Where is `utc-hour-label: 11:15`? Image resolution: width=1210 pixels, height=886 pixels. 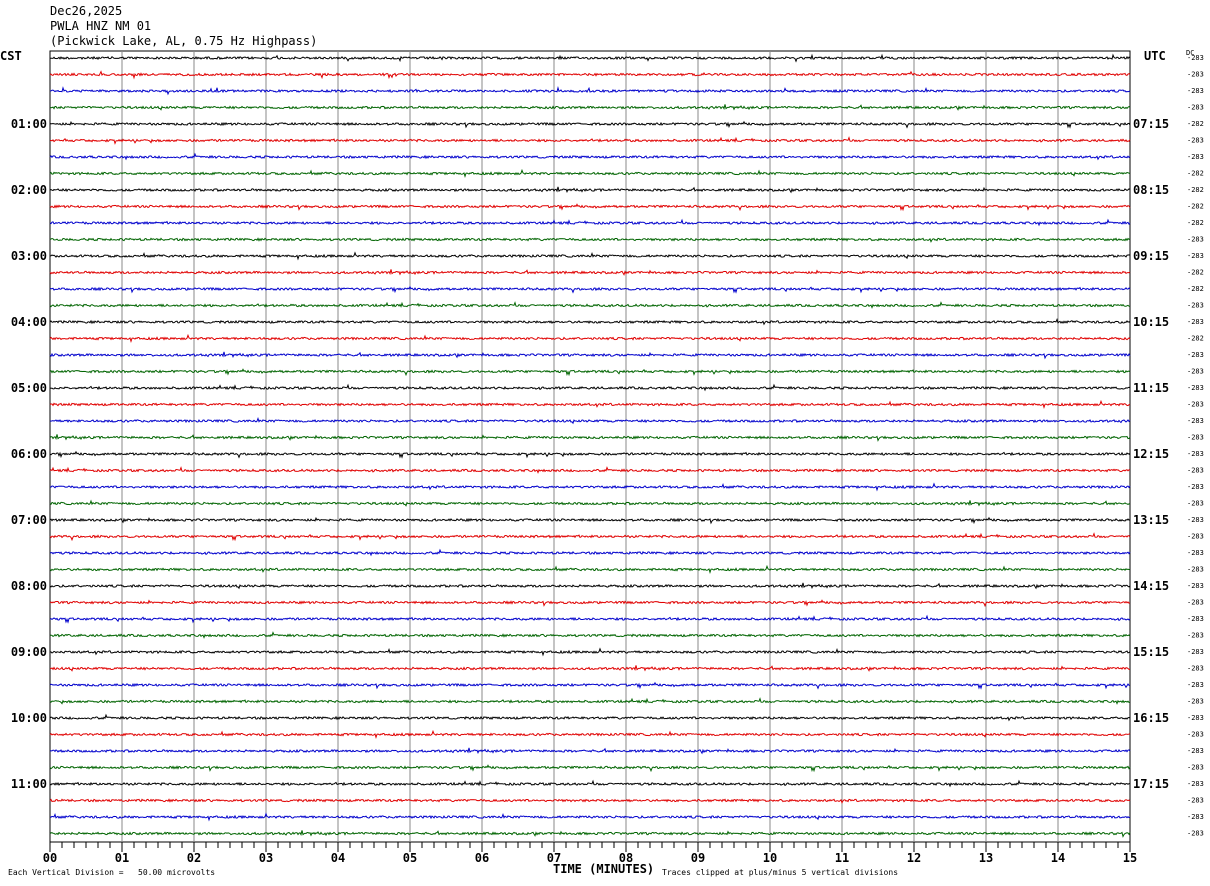
utc-hour-label: 11:15 is located at coordinates (1151, 388).